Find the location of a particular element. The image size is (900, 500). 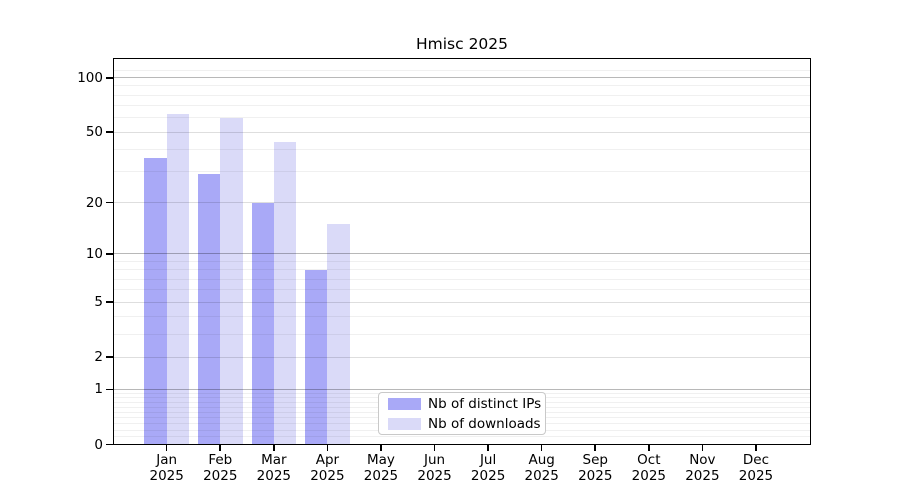

y-tick-label: 5 is located at coordinates (98, 302).